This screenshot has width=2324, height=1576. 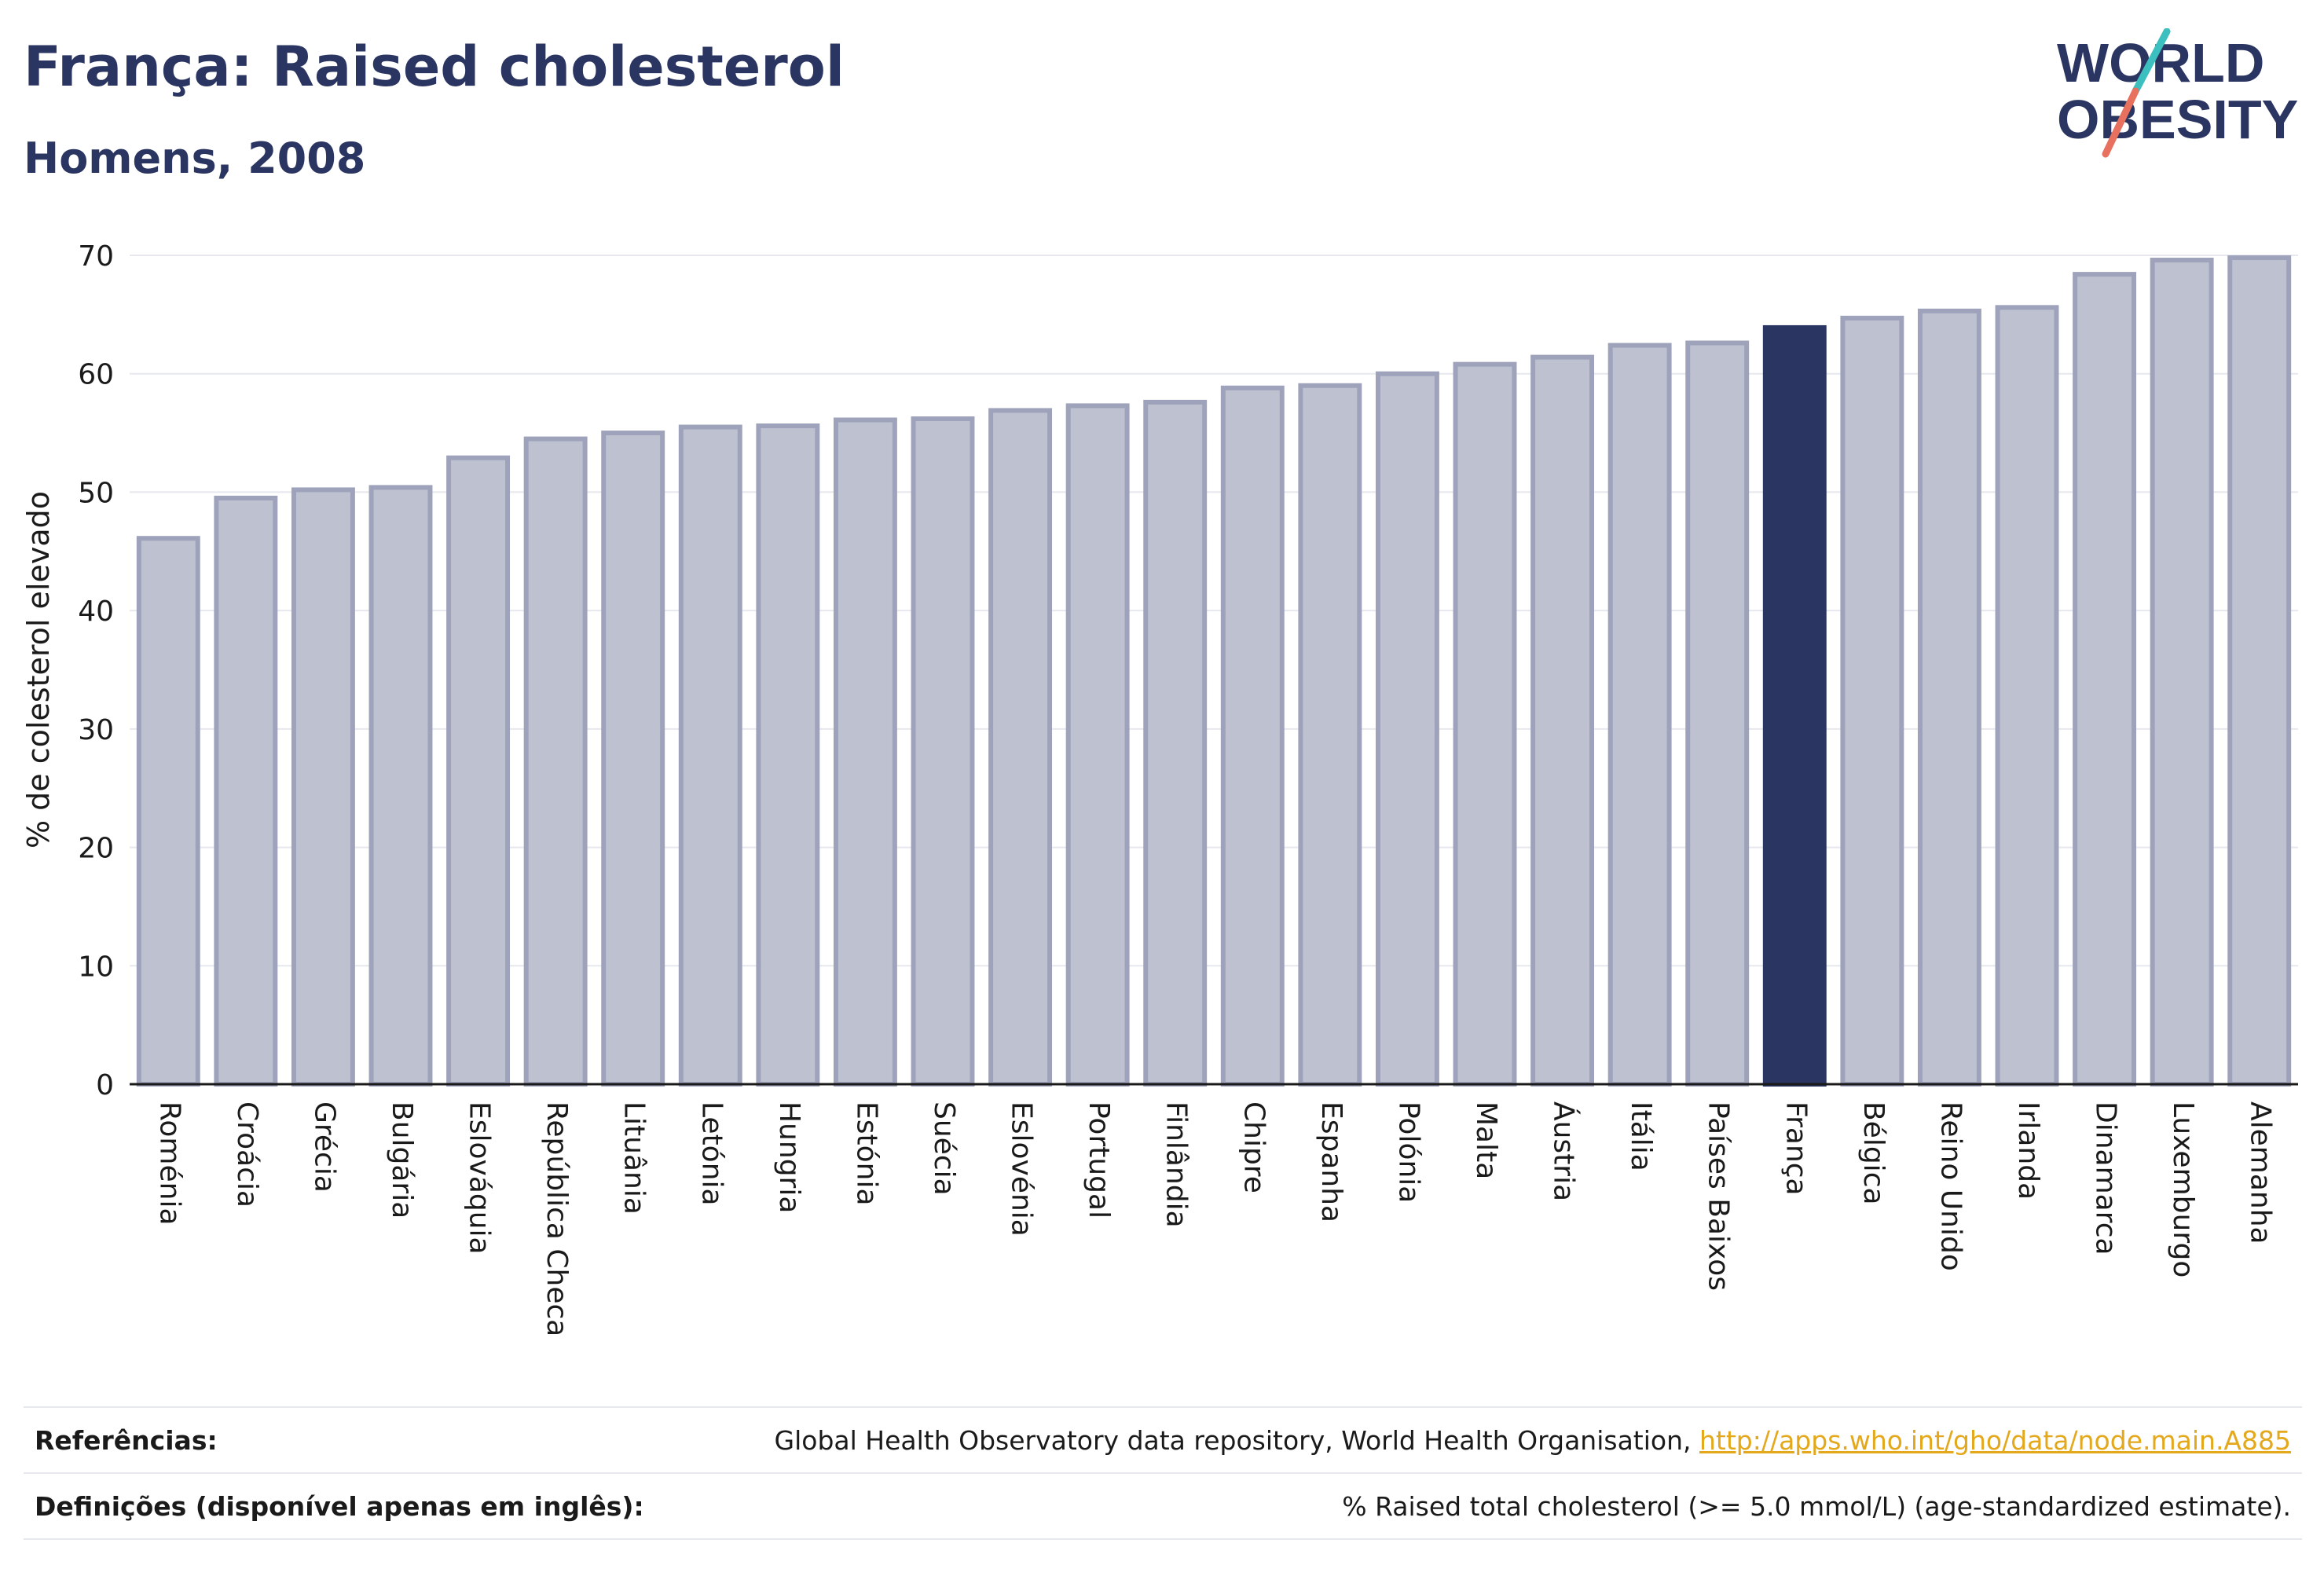 I want to click on x-tick-label: Reino Unido, so click(x=1950, y=1186).